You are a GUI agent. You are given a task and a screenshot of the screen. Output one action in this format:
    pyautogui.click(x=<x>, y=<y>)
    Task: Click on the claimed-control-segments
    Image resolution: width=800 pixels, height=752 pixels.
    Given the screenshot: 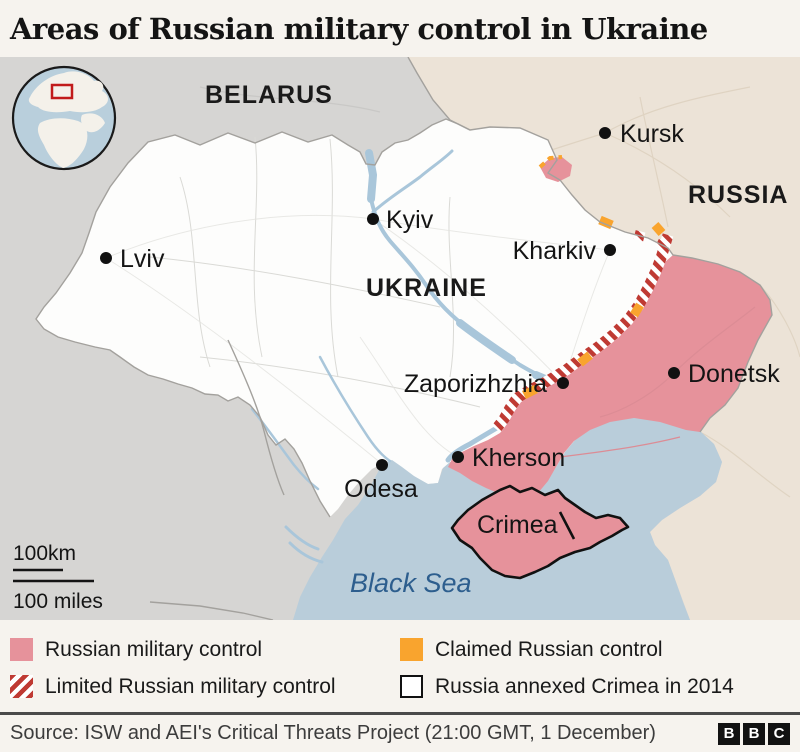 What is the action you would take?
    pyautogui.click(x=593, y=307)
    